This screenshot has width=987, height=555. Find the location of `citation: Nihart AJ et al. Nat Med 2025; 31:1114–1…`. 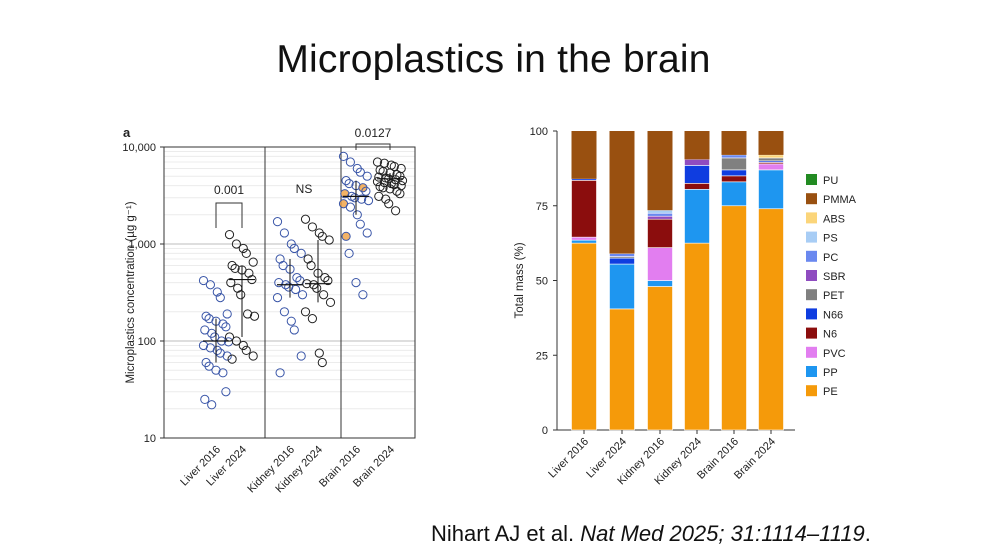

citation: Nihart AJ et al. Nat Med 2025; 31:1114–1… is located at coordinates (651, 534).